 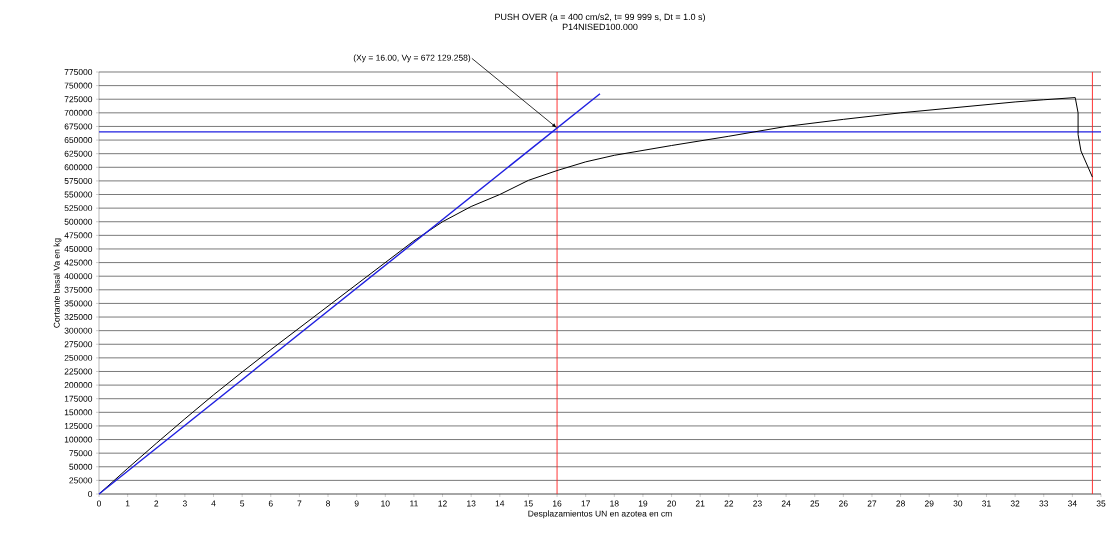 What do you see at coordinates (729, 503) in the screenshot?
I see `x-tick-label: 22` at bounding box center [729, 503].